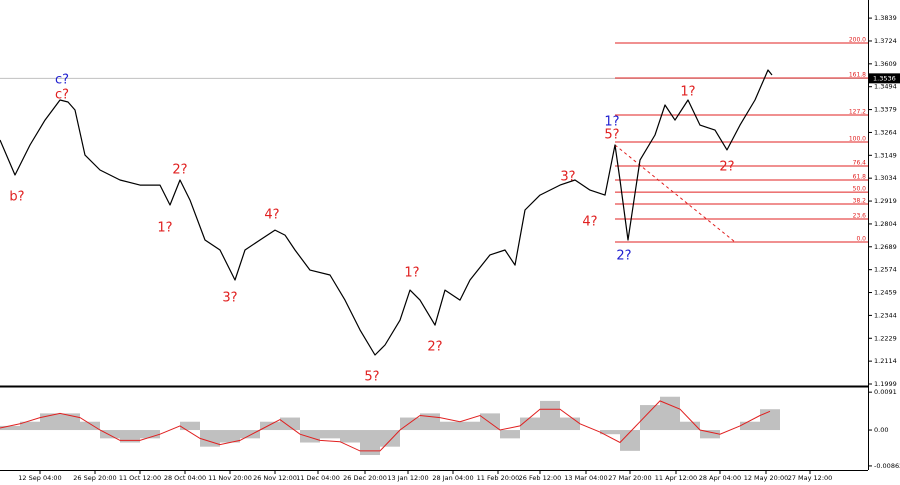 Image resolution: width=900 pixels, height=485 pixels. What do you see at coordinates (676, 478) in the screenshot?
I see `x-tick-label: 11 Apr 12:00` at bounding box center [676, 478].